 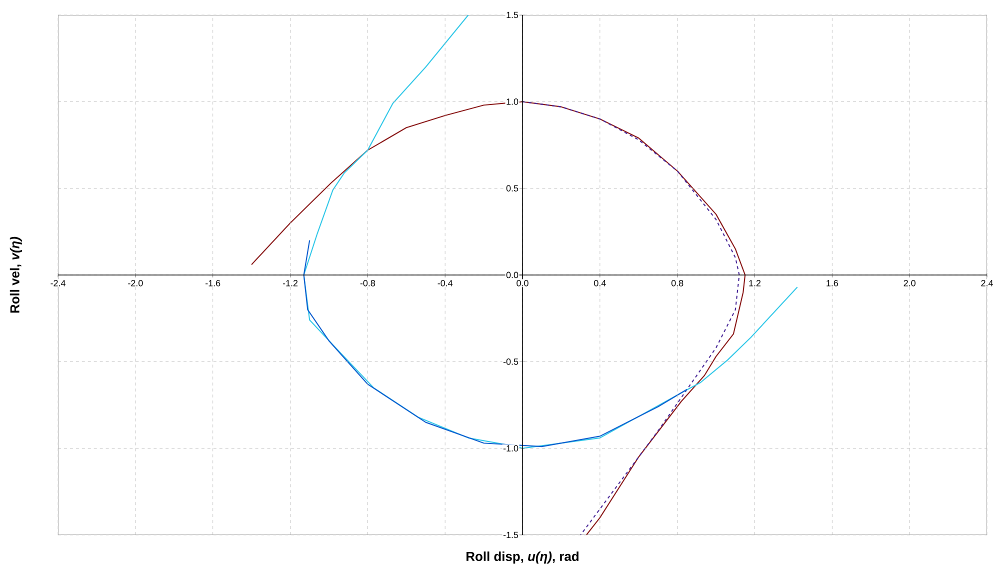 What do you see at coordinates (368, 283) in the screenshot?
I see `x-tick-label: -0.8` at bounding box center [368, 283].